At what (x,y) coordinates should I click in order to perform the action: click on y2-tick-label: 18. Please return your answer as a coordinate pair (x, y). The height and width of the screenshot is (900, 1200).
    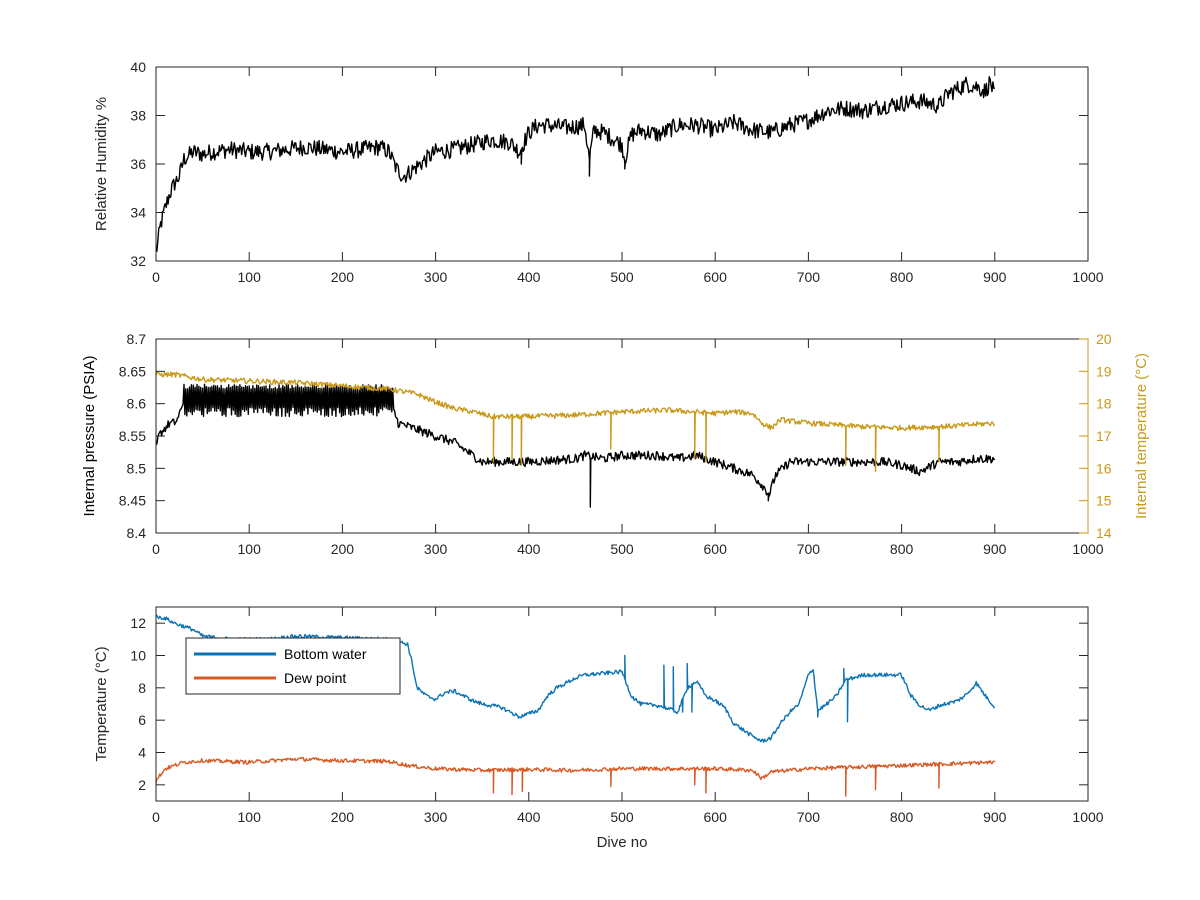
    Looking at the image, I should click on (1104, 404).